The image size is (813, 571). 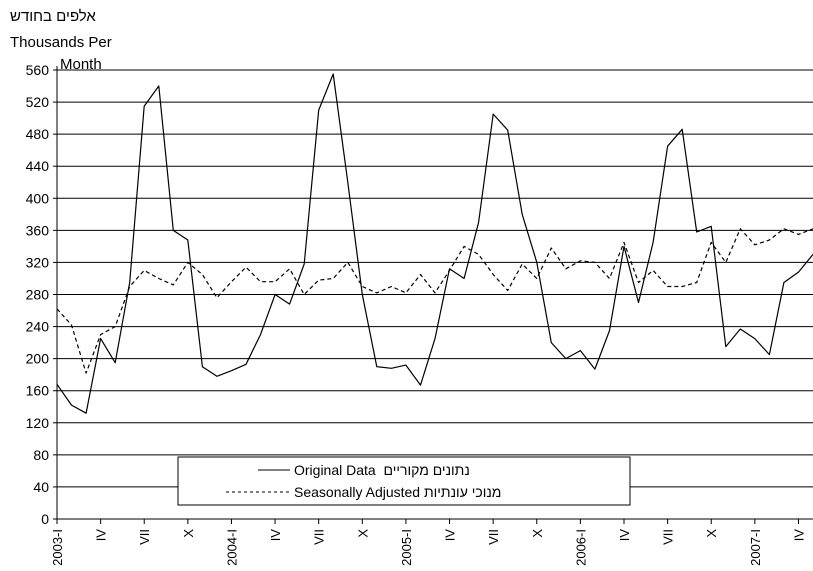 I want to click on x-tick-label: 2004-I, so click(x=231, y=547).